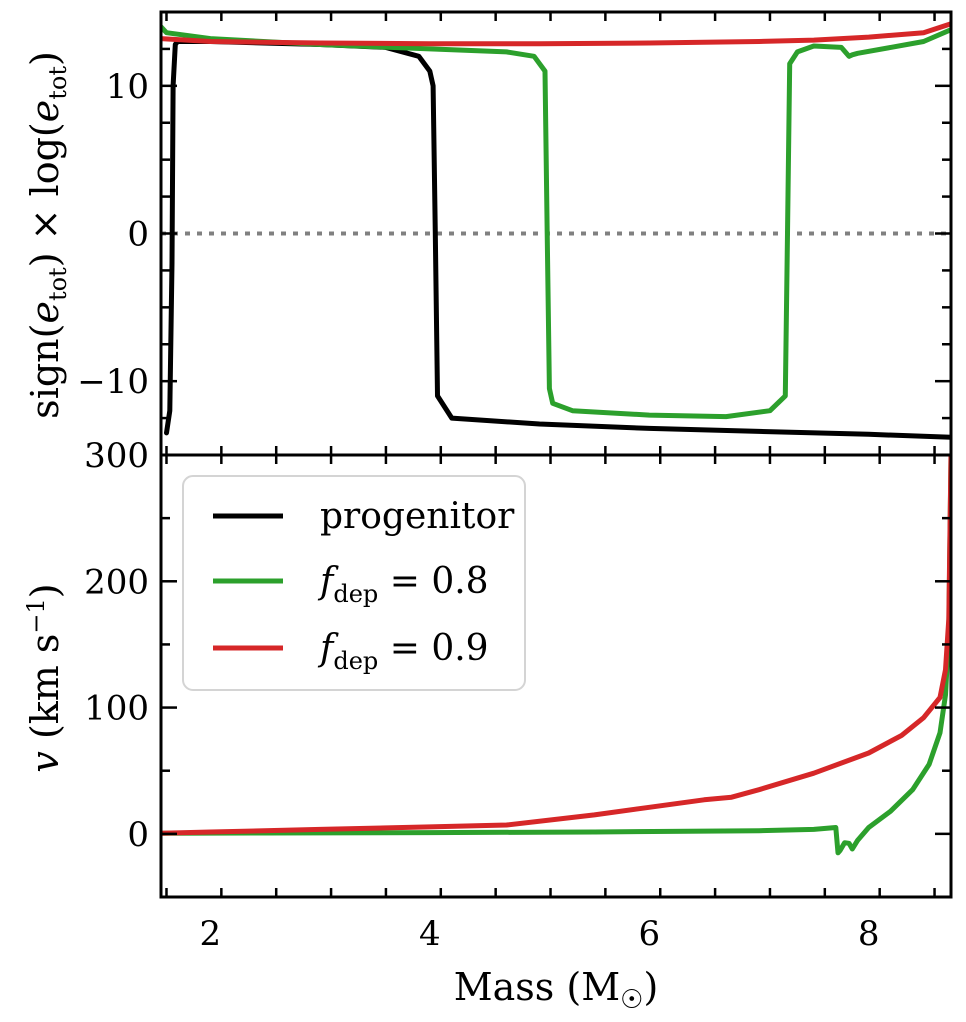 Image resolution: width=966 pixels, height=1022 pixels. What do you see at coordinates (403, 584) in the screenshot?
I see `legend-label-fdep-0.8: fdep = 0.8` at bounding box center [403, 584].